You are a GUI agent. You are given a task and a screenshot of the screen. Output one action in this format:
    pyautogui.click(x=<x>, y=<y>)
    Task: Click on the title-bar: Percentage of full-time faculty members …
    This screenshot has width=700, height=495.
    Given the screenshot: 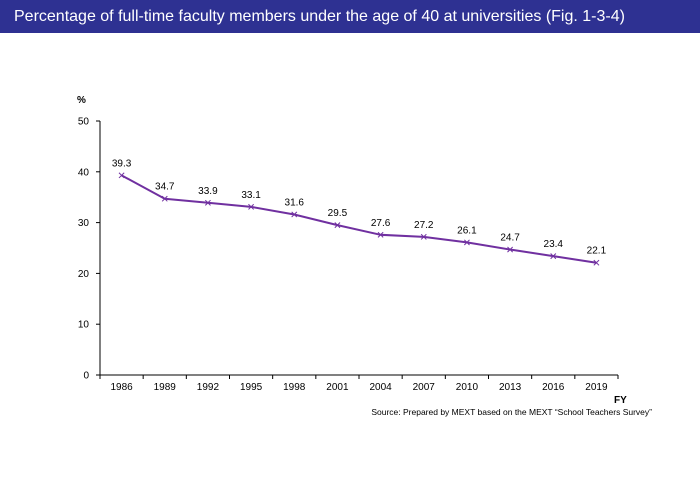 What is the action you would take?
    pyautogui.click(x=350, y=16)
    